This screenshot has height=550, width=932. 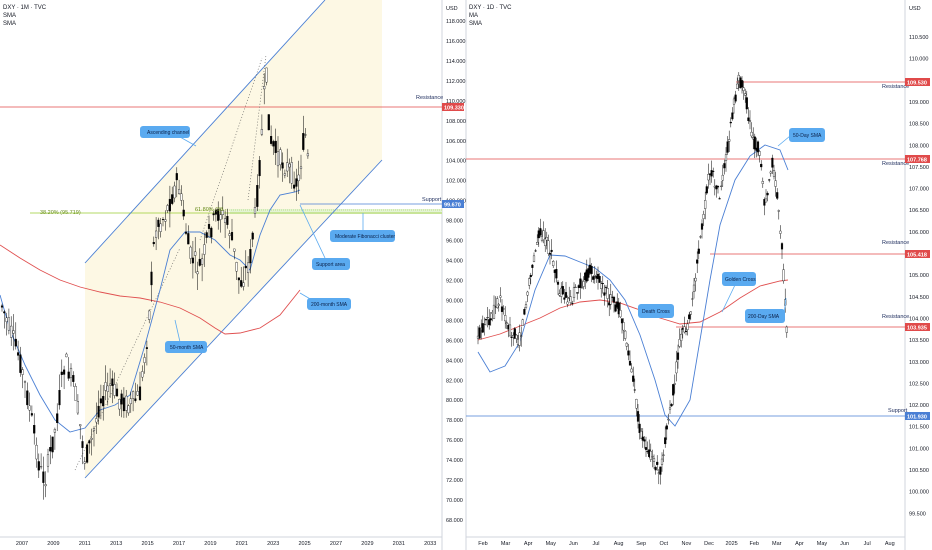 I want to click on fib-61-label: 61.80% (98.-, so click(x=211, y=210).